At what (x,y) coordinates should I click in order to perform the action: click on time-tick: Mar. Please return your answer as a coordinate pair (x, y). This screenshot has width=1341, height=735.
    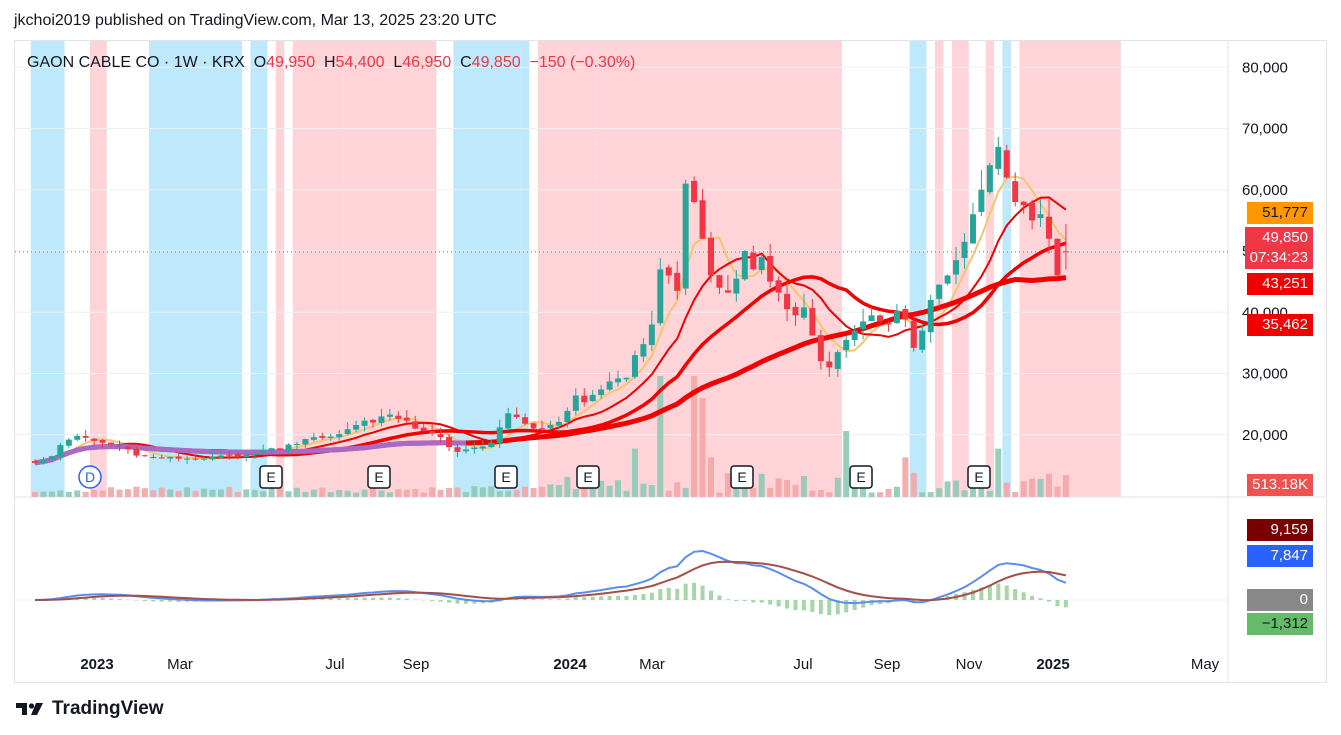
    Looking at the image, I should click on (652, 664).